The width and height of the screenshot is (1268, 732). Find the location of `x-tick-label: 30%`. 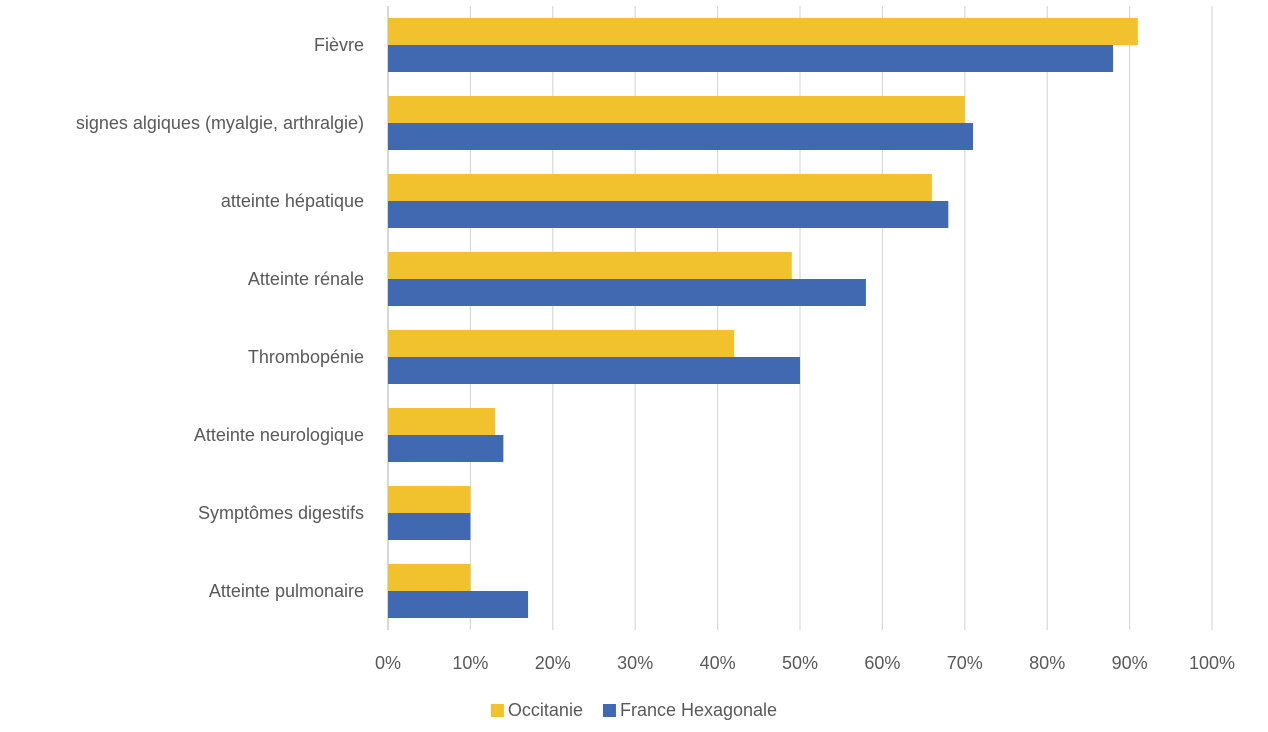

x-tick-label: 30% is located at coordinates (635, 663).